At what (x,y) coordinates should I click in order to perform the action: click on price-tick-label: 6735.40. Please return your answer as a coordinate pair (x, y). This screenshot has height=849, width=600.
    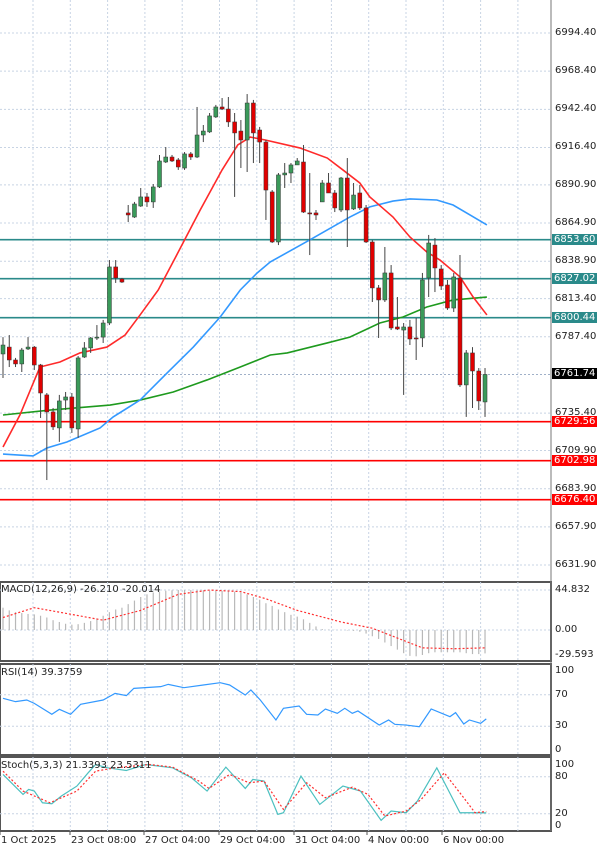
    Looking at the image, I should click on (576, 413).